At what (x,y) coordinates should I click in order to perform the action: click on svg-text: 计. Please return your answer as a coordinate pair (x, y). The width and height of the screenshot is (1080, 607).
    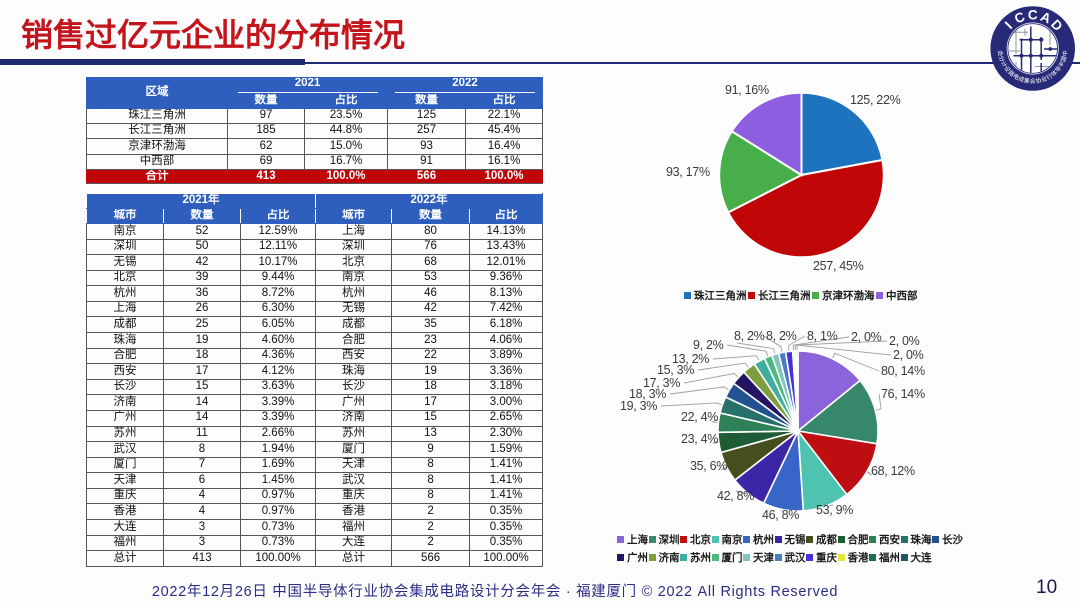
    Looking at the image, I should click on (1004, 64).